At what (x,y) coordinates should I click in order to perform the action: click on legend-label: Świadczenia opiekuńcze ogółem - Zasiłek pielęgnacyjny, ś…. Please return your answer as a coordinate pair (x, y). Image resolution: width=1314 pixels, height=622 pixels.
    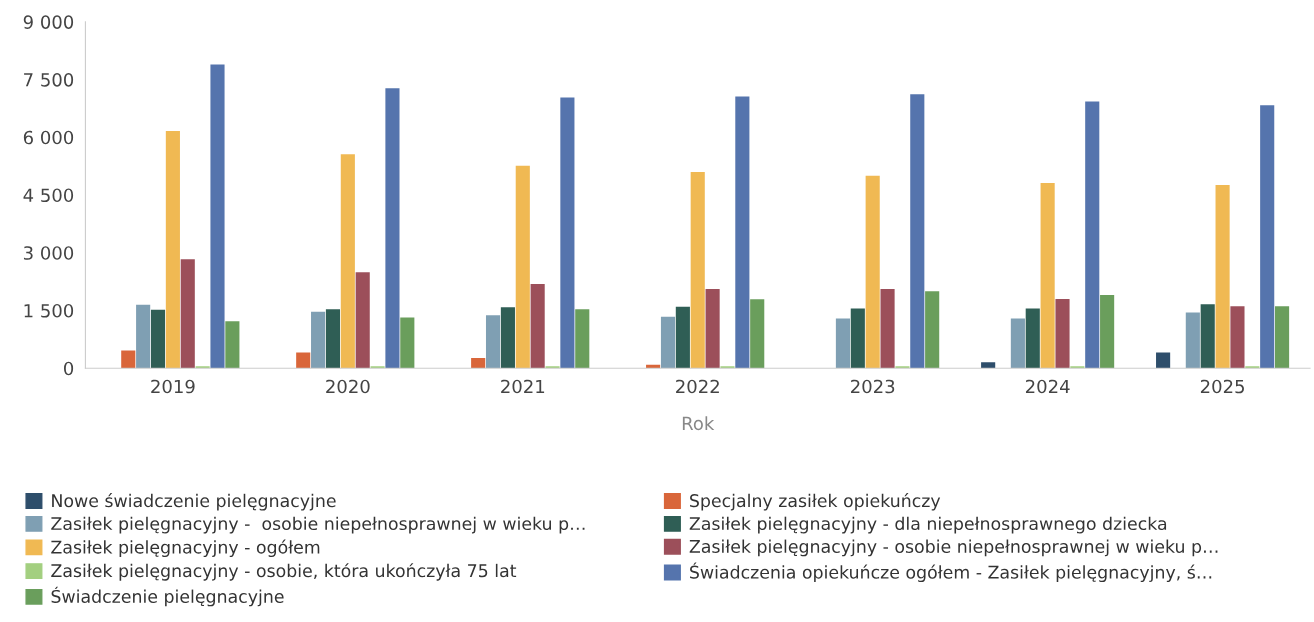
    Looking at the image, I should click on (951, 572).